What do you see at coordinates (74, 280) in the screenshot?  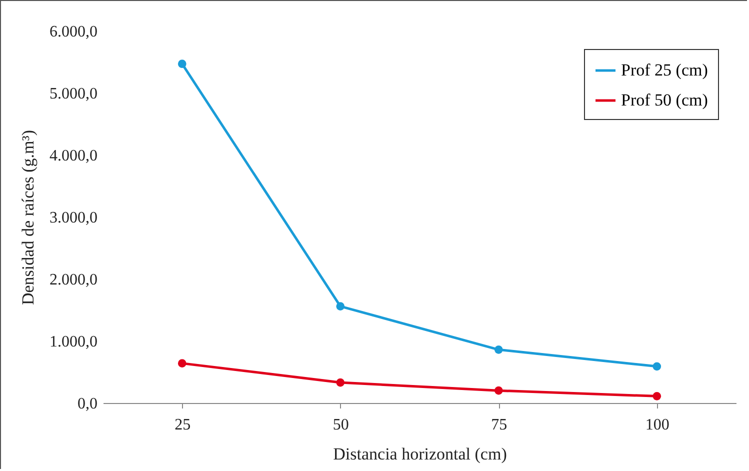 I see `y-tick-label: 2.000,0` at bounding box center [74, 280].